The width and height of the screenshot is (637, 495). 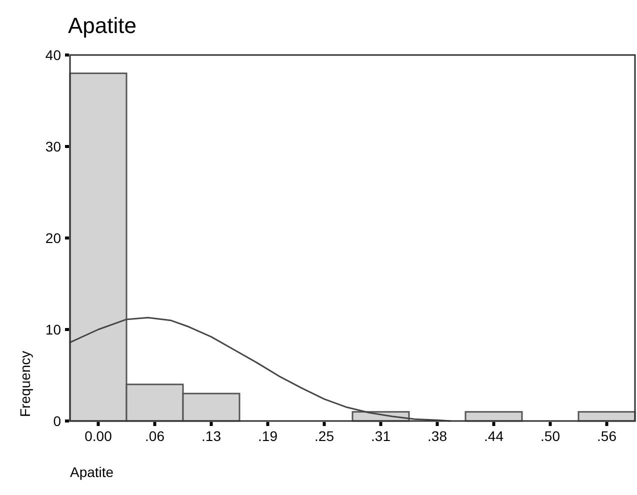 I want to click on y-tick-label: 30, so click(x=53, y=146).